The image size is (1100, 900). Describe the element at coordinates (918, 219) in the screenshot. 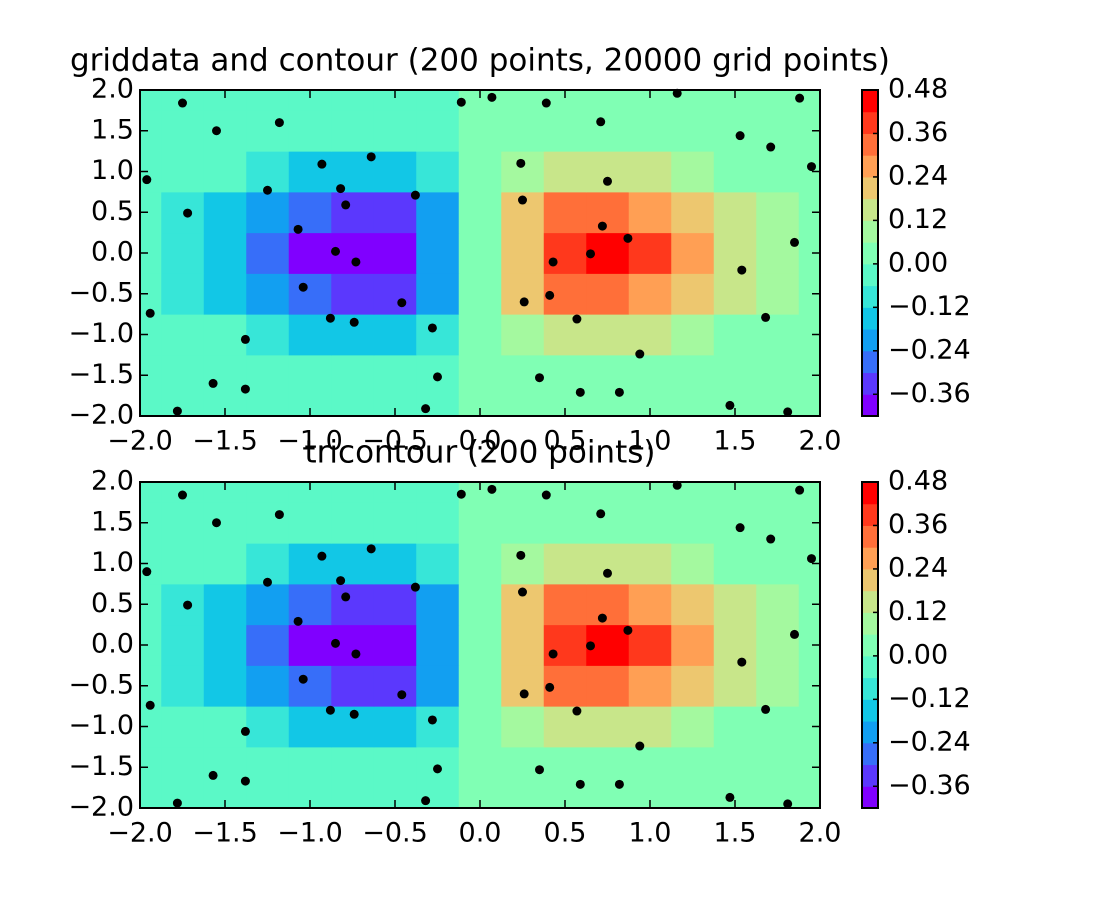

I see `colorbar-tick-label: 0.12` at that location.